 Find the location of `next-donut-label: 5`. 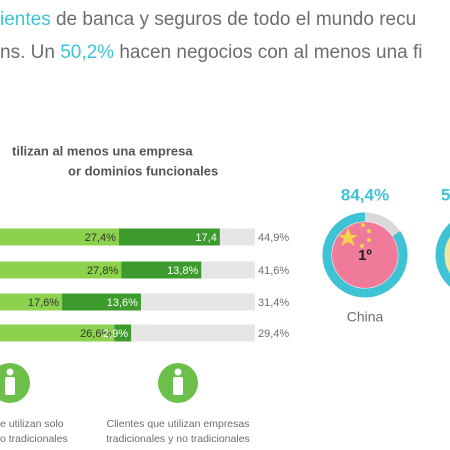

next-donut-label: 5 is located at coordinates (445, 194).